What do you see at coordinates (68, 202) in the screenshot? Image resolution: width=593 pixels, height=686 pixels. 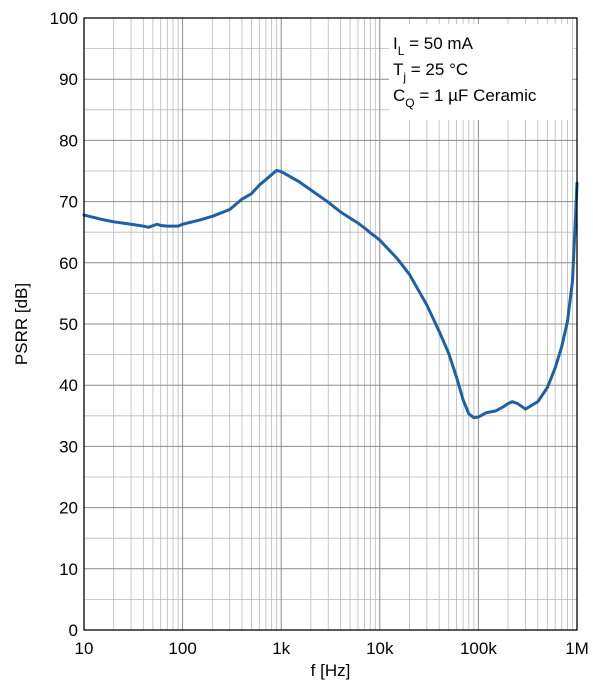 I see `y-tick-label: 70` at bounding box center [68, 202].